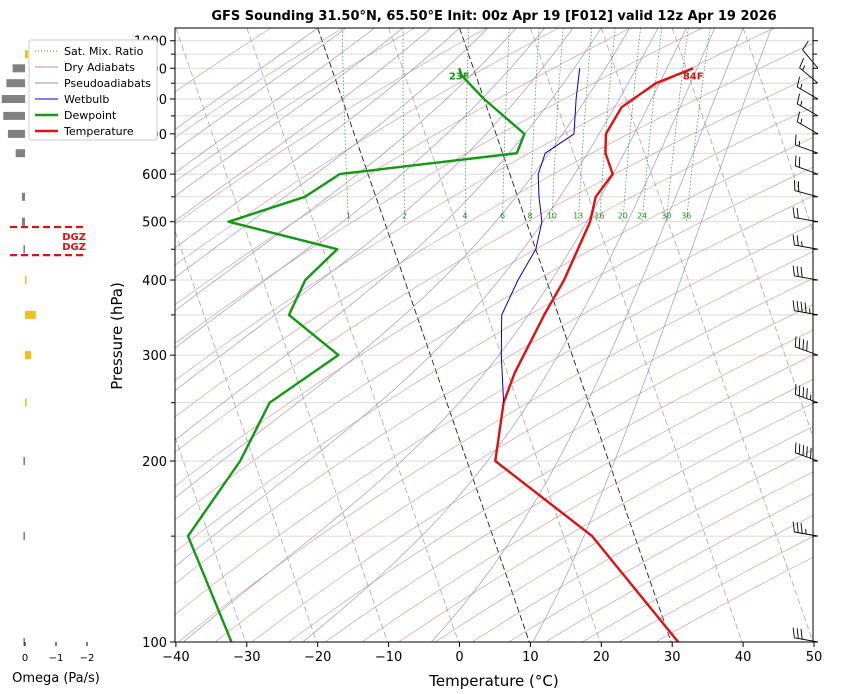 The height and width of the screenshot is (694, 856). Describe the element at coordinates (104, 51) in the screenshot. I see `legend-entry: Sat. Mix. Ratio` at that location.